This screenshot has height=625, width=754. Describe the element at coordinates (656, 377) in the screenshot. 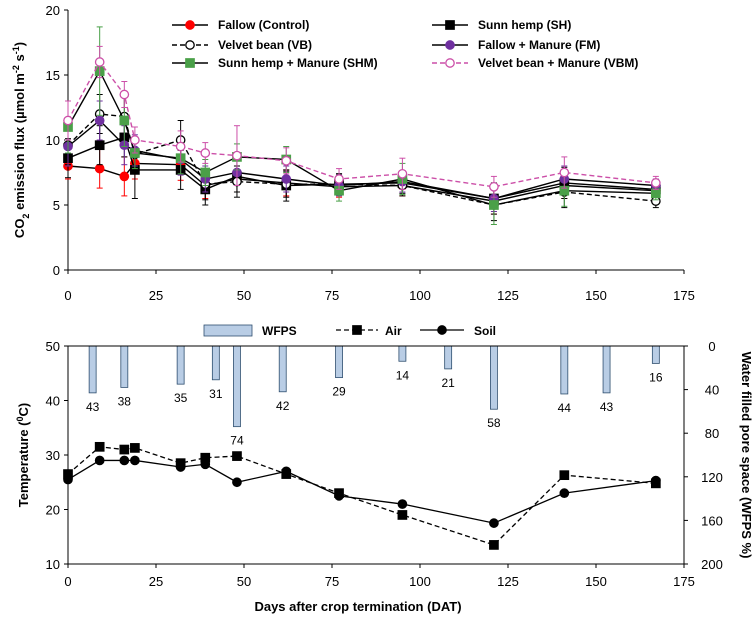

I see `wfps-bar-label: 16` at that location.